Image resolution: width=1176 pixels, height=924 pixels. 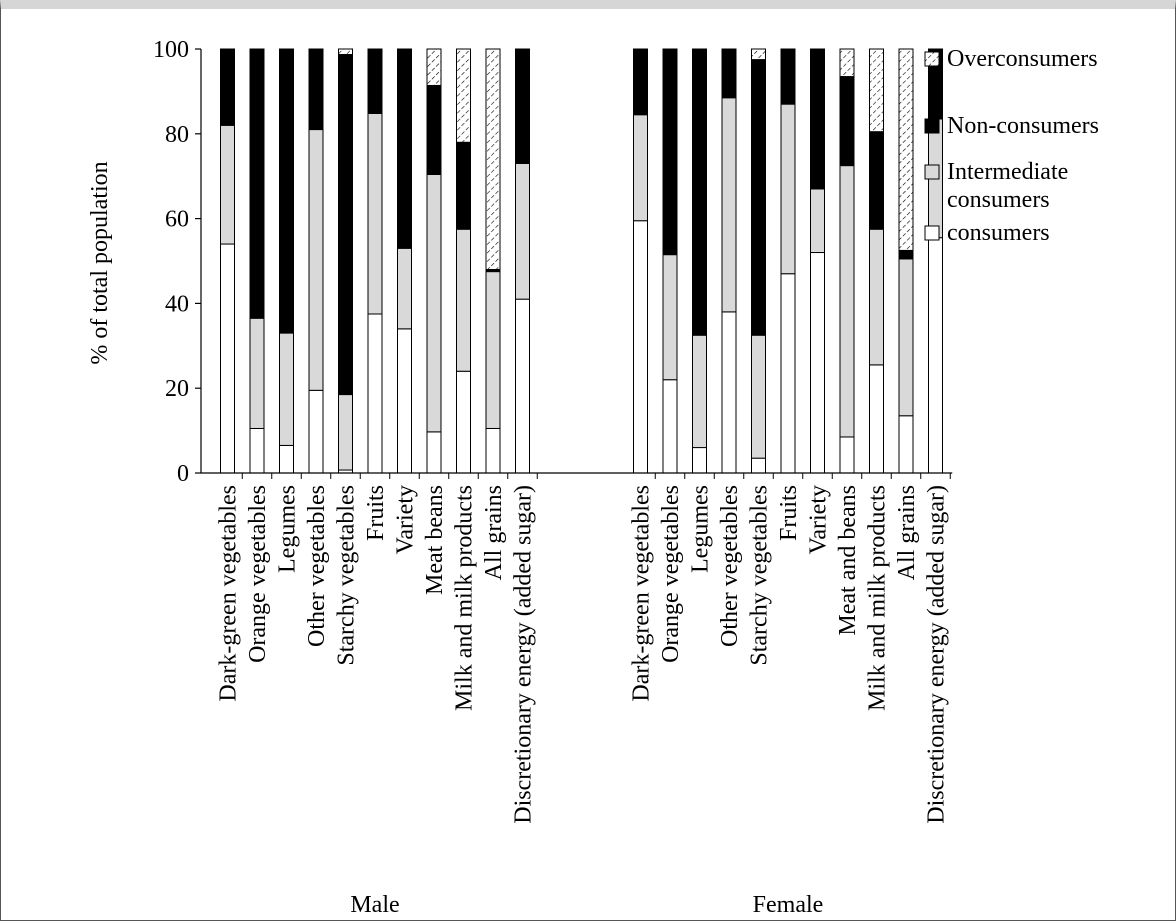 What do you see at coordinates (932, 233) in the screenshot?
I see `legend-swatch-cons` at bounding box center [932, 233].